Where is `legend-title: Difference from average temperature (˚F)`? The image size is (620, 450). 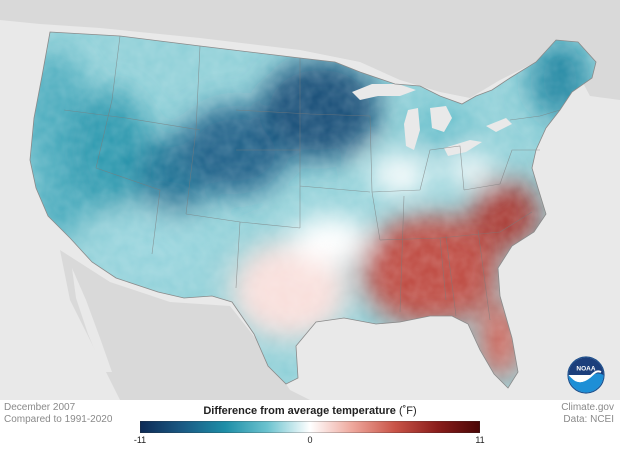 legend-title: Difference from average temperature (˚F) is located at coordinates (310, 411).